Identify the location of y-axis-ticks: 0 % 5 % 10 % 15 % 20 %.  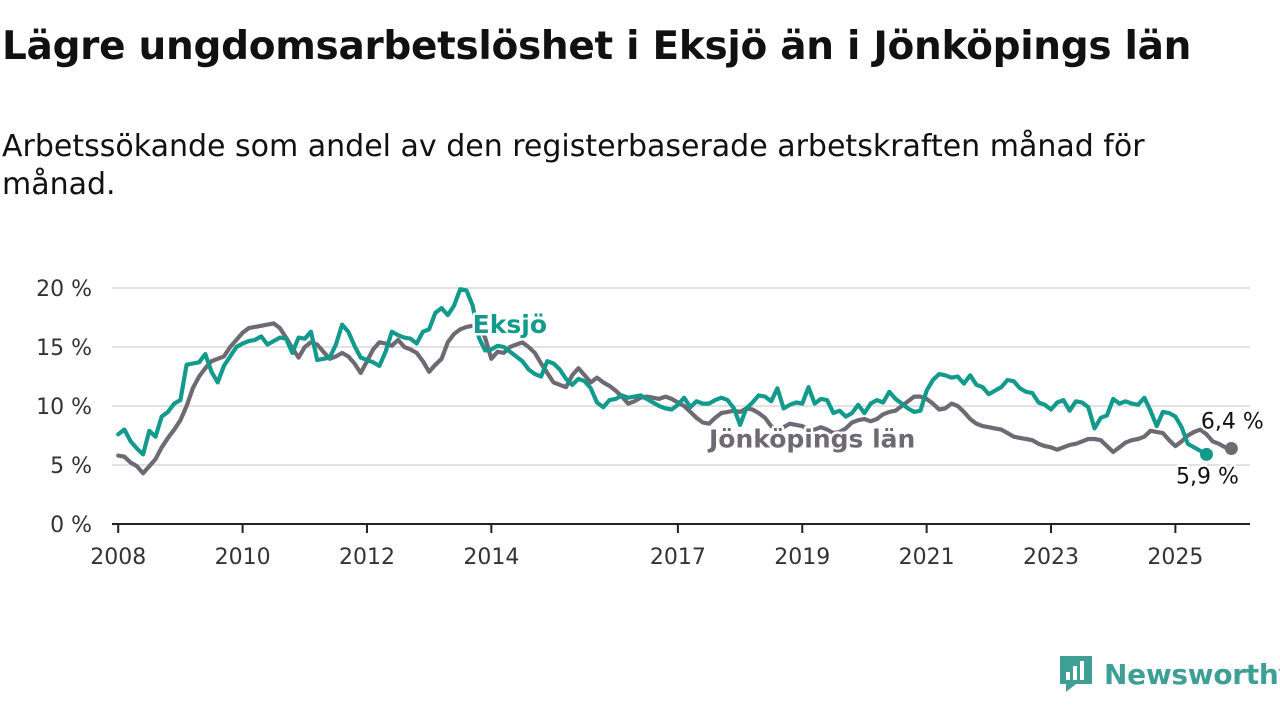
(64, 407).